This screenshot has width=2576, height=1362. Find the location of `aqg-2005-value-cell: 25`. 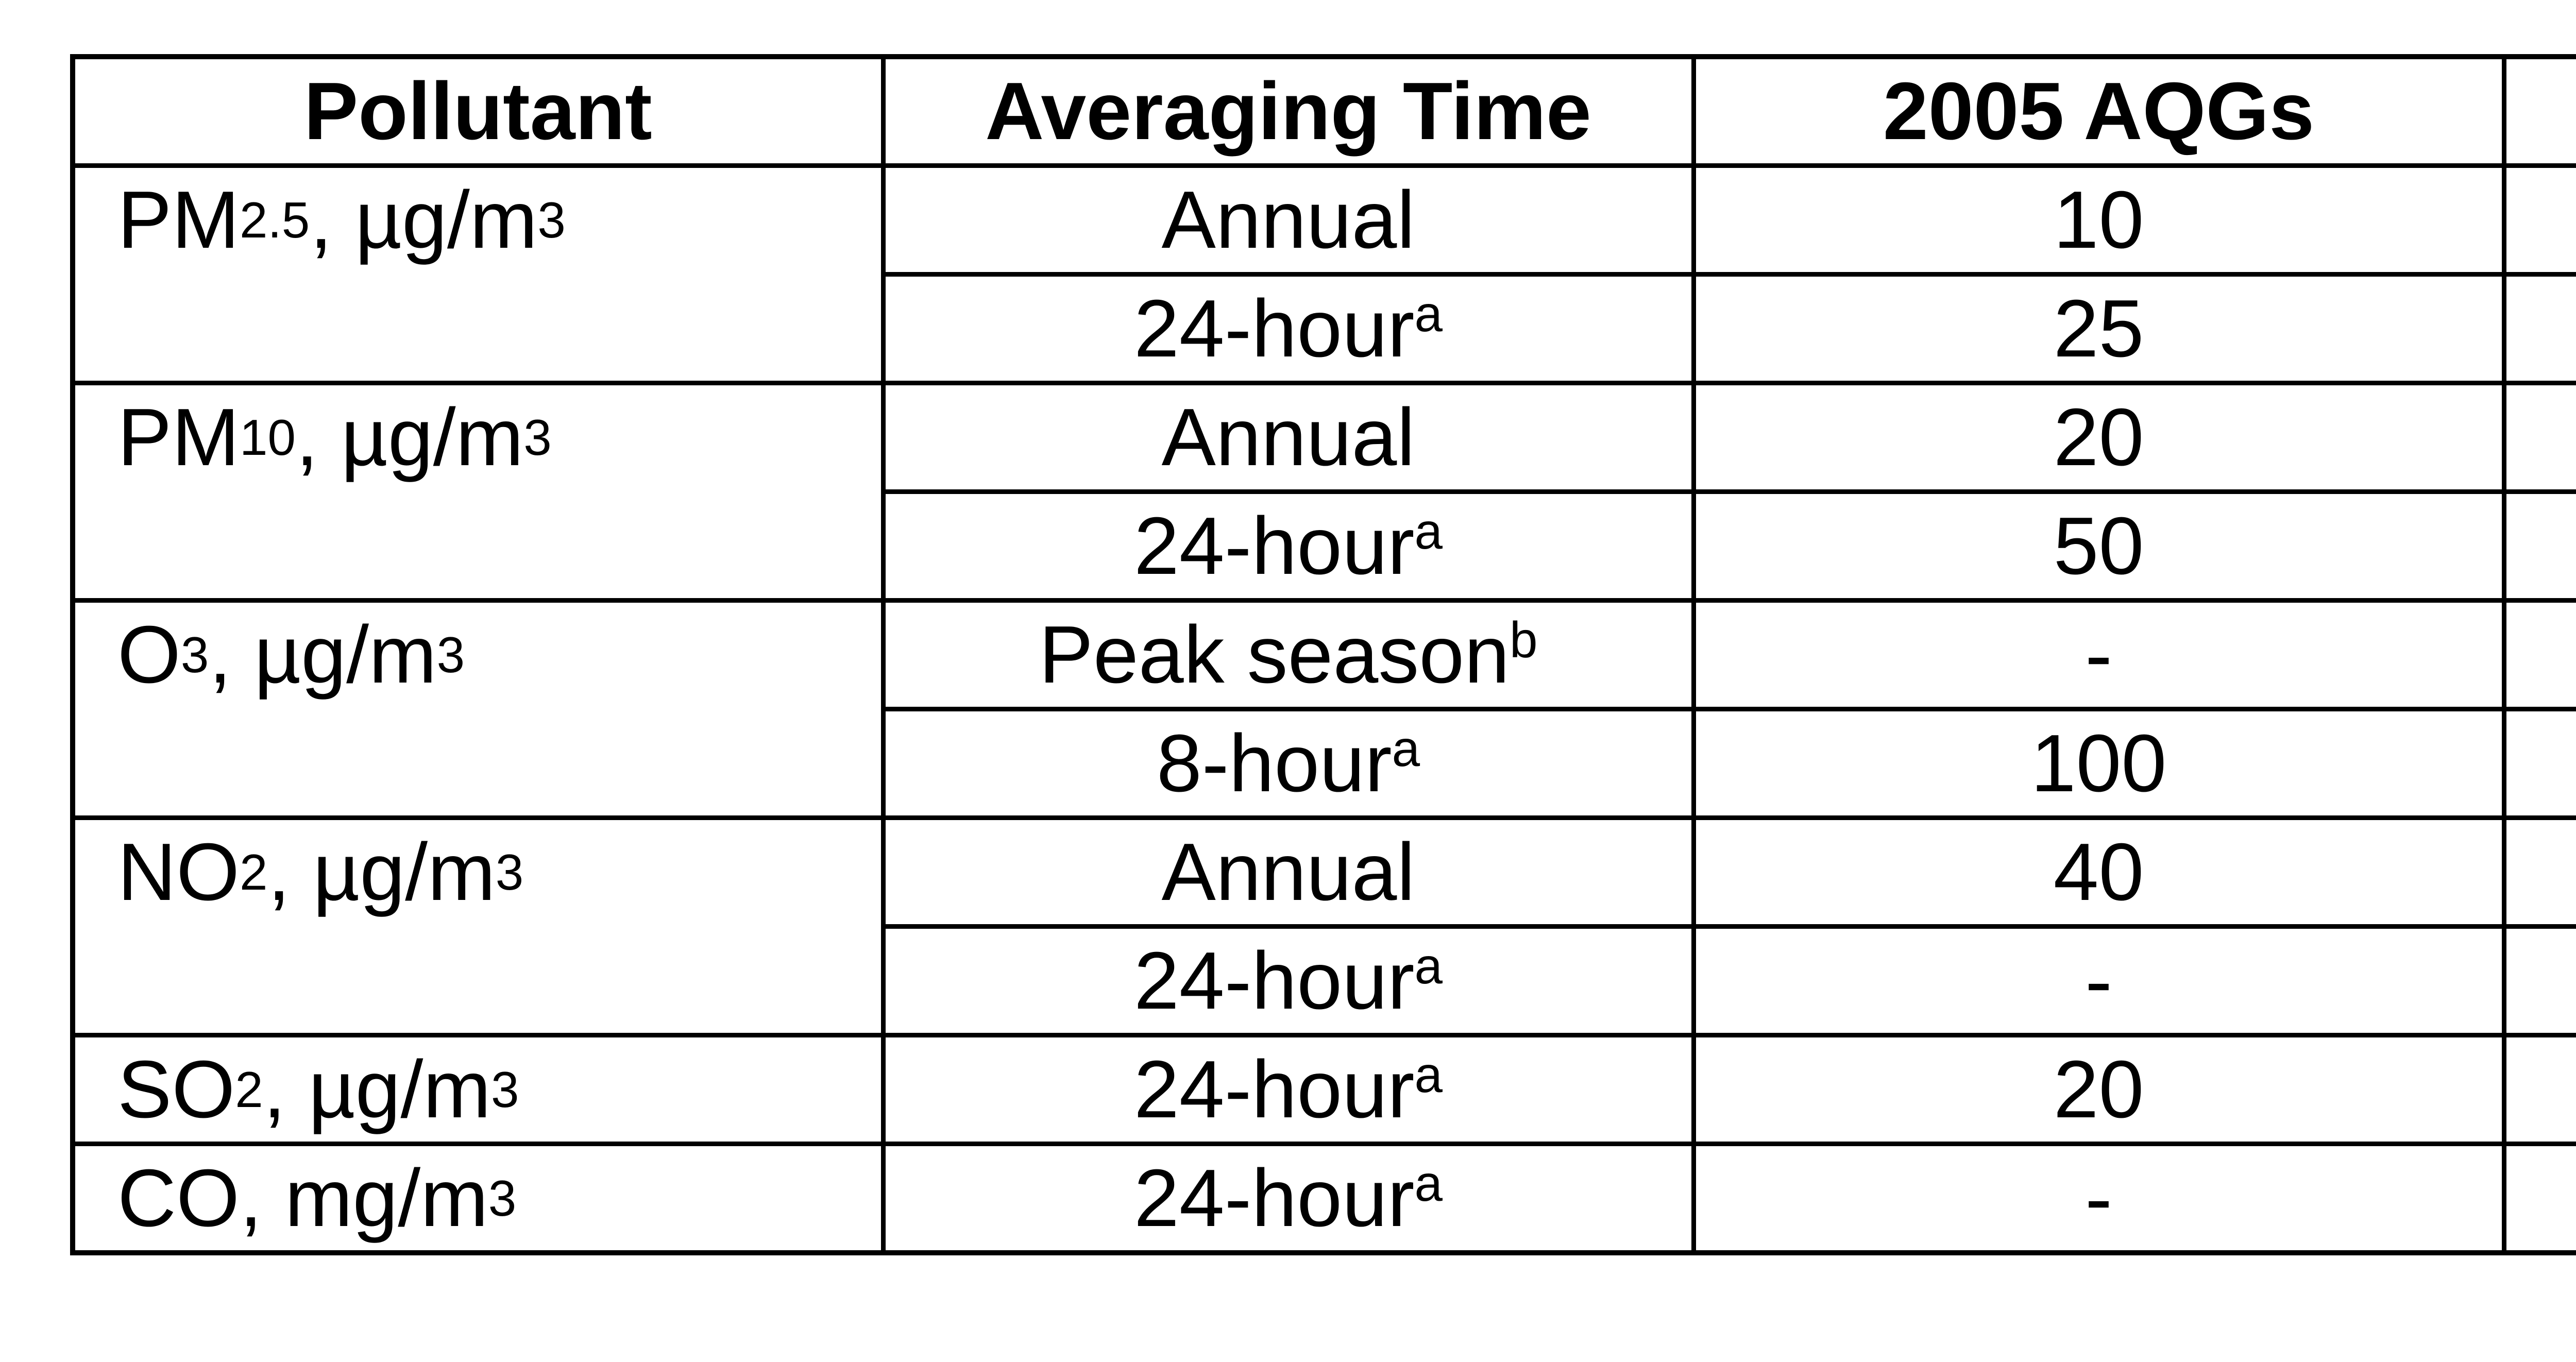

aqg-2005-value-cell: 25 is located at coordinates (2098, 328).